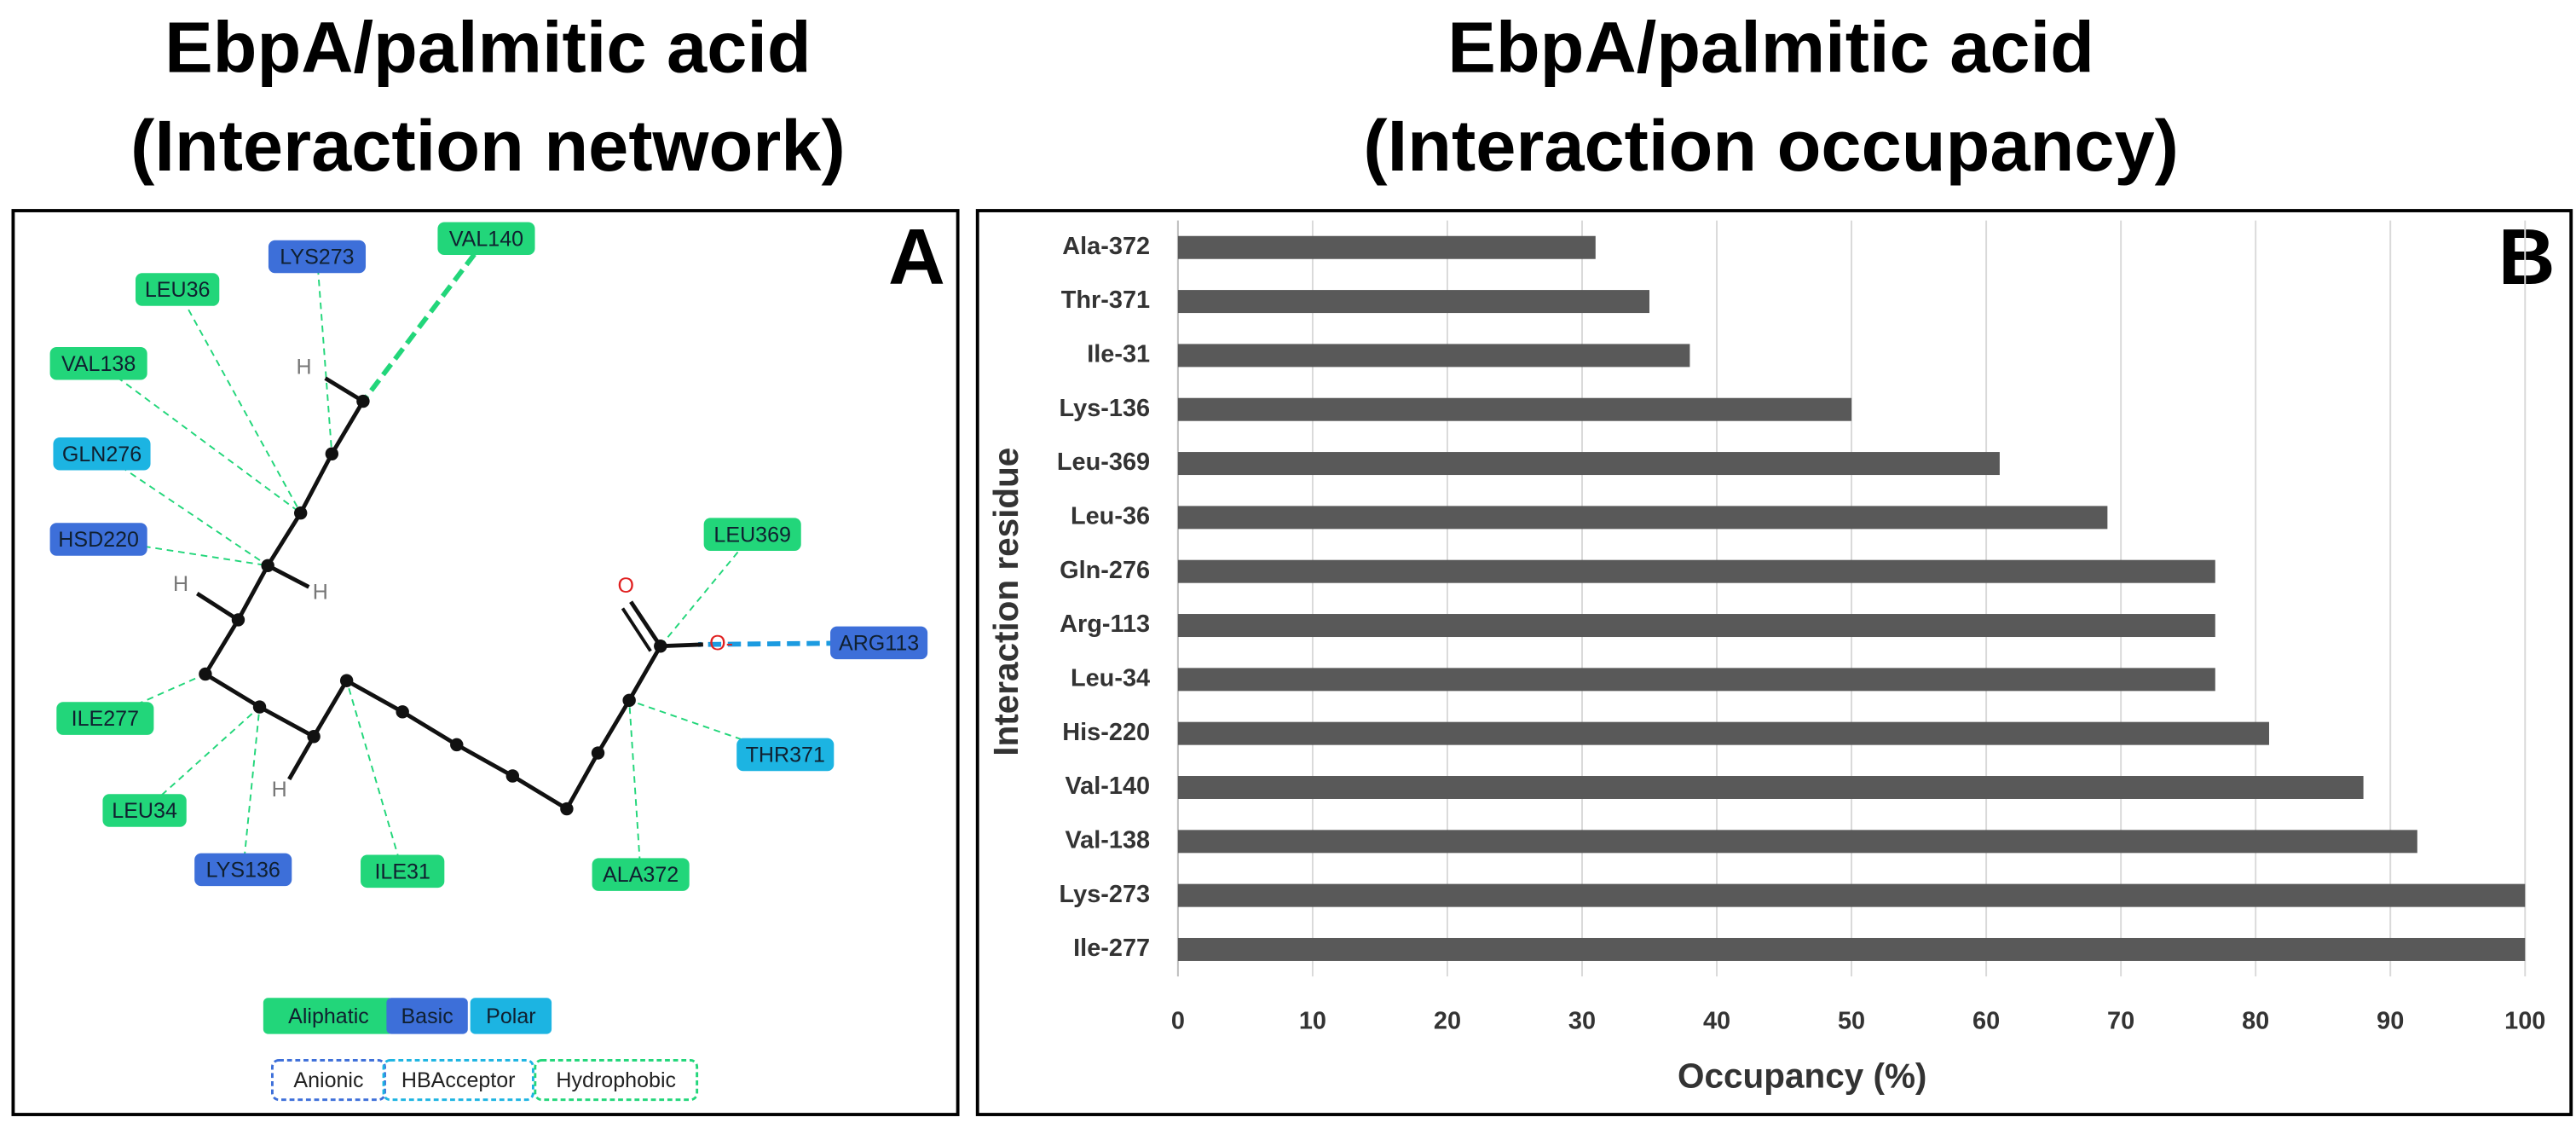 This screenshot has height=1123, width=2576. I want to click on y-tick-label: Val-140, so click(1108, 786).